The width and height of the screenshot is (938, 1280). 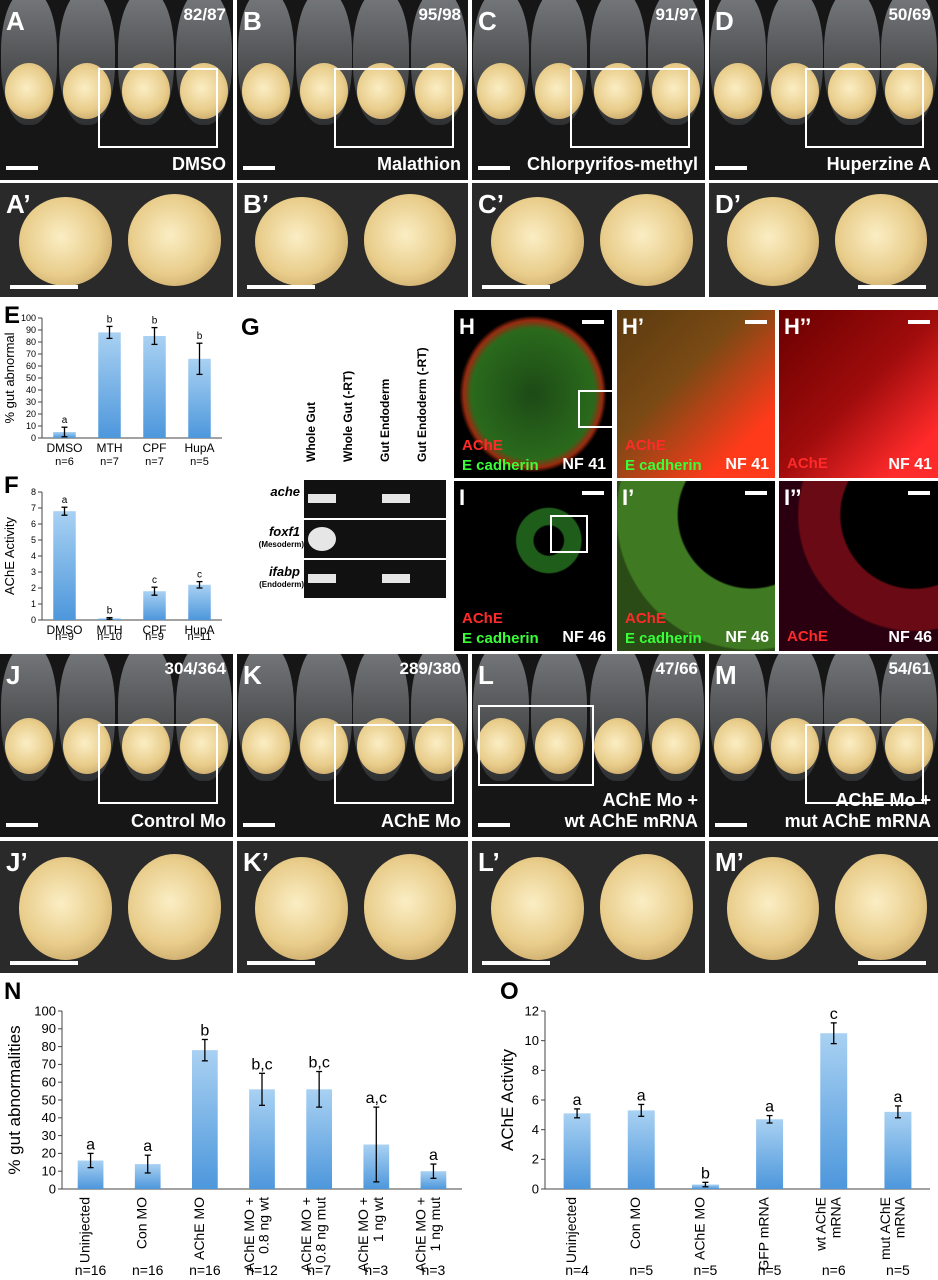 What do you see at coordinates (199, 448) in the screenshot?
I see `category-label: HupA` at bounding box center [199, 448].